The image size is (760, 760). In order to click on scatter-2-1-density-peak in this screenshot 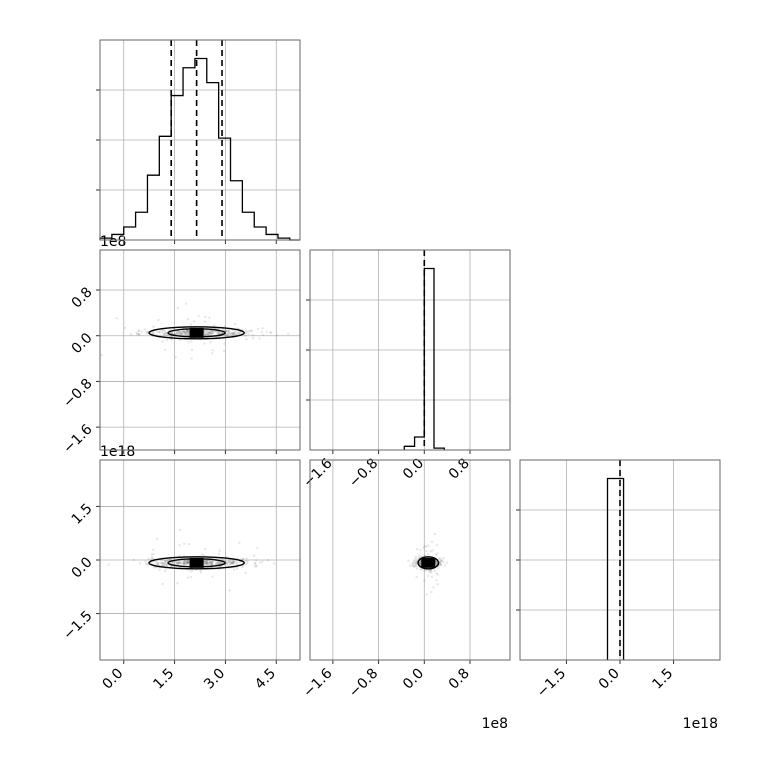, I will do `click(428, 562)`.